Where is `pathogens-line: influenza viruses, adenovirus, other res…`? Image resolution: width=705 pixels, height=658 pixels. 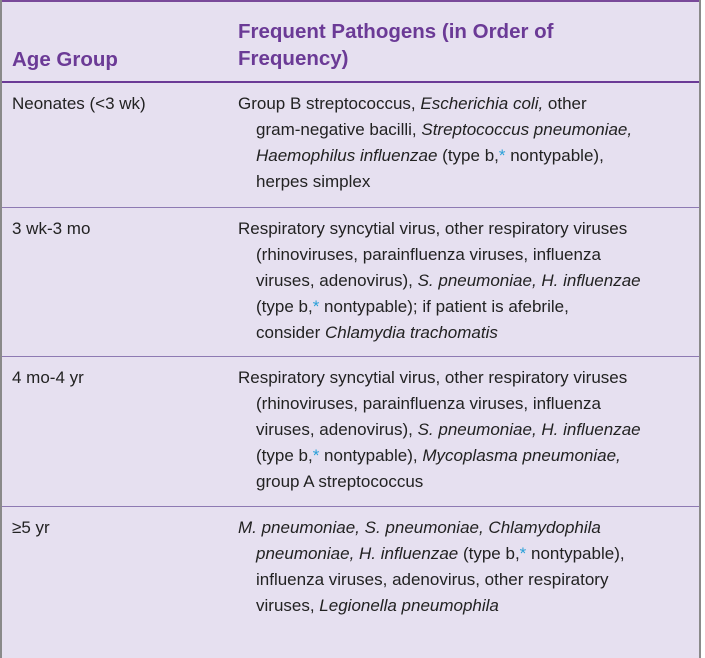
pathogens-line: influenza viruses, adenovirus, other res… is located at coordinates (432, 579).